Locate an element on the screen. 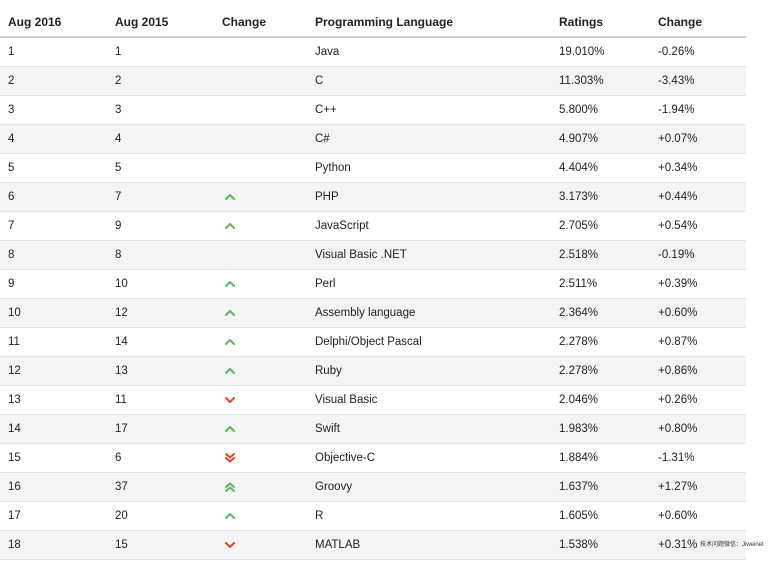  change-percent-cell: +0.80% is located at coordinates (678, 429).